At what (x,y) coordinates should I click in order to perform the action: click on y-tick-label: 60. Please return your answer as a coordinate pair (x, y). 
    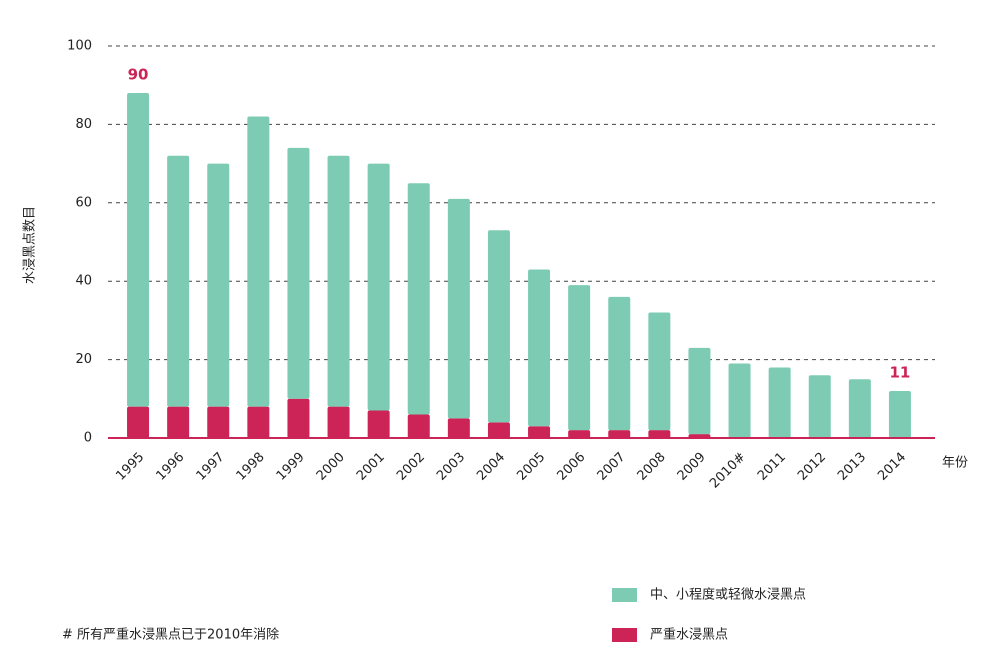
    Looking at the image, I should click on (83, 202).